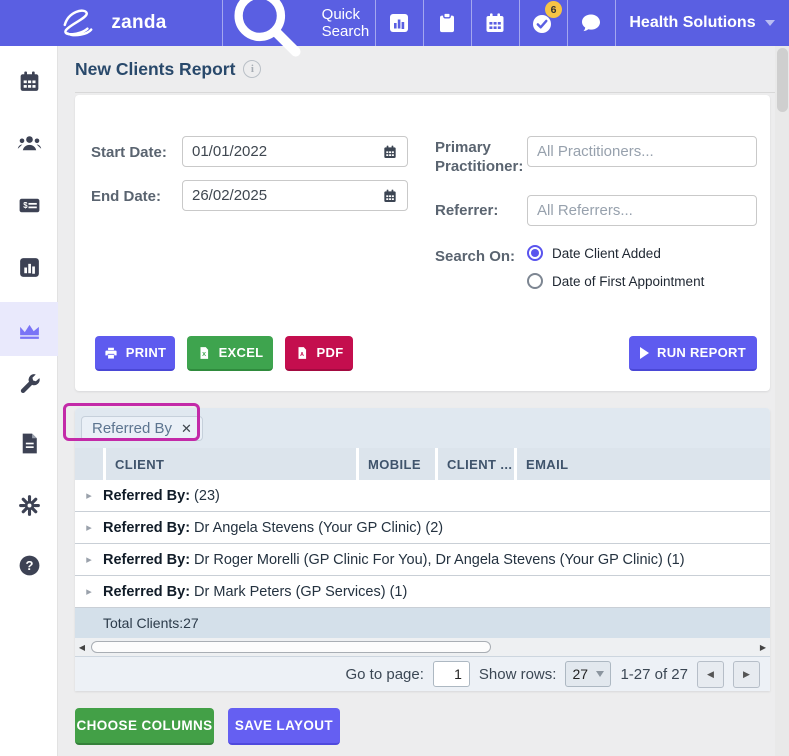  What do you see at coordinates (230, 353) in the screenshot?
I see `excel-button: X EXCEL` at bounding box center [230, 353].